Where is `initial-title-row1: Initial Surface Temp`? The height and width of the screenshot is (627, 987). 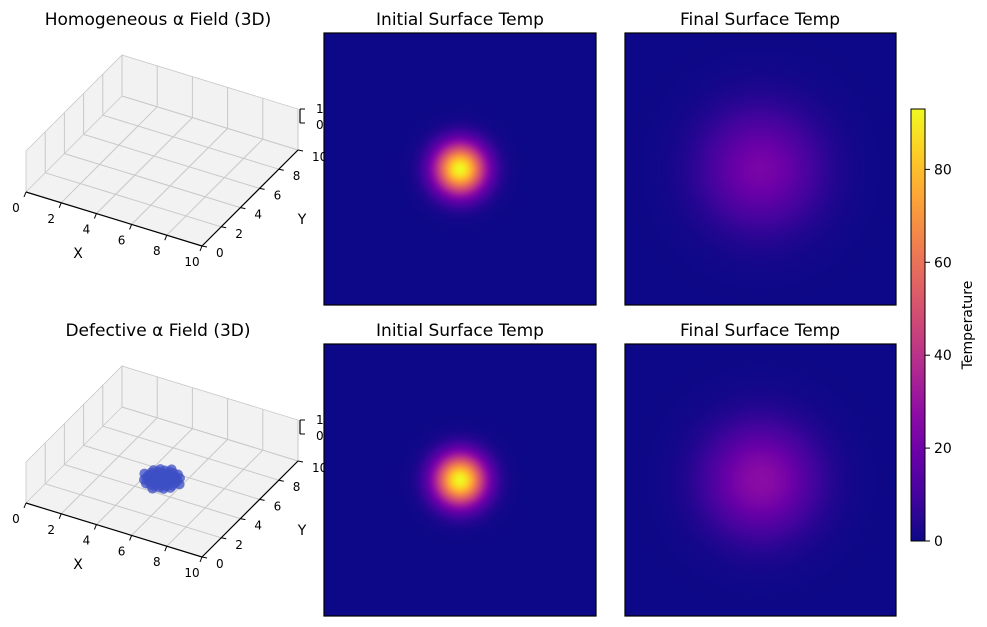
initial-title-row1: Initial Surface Temp is located at coordinates (460, 20).